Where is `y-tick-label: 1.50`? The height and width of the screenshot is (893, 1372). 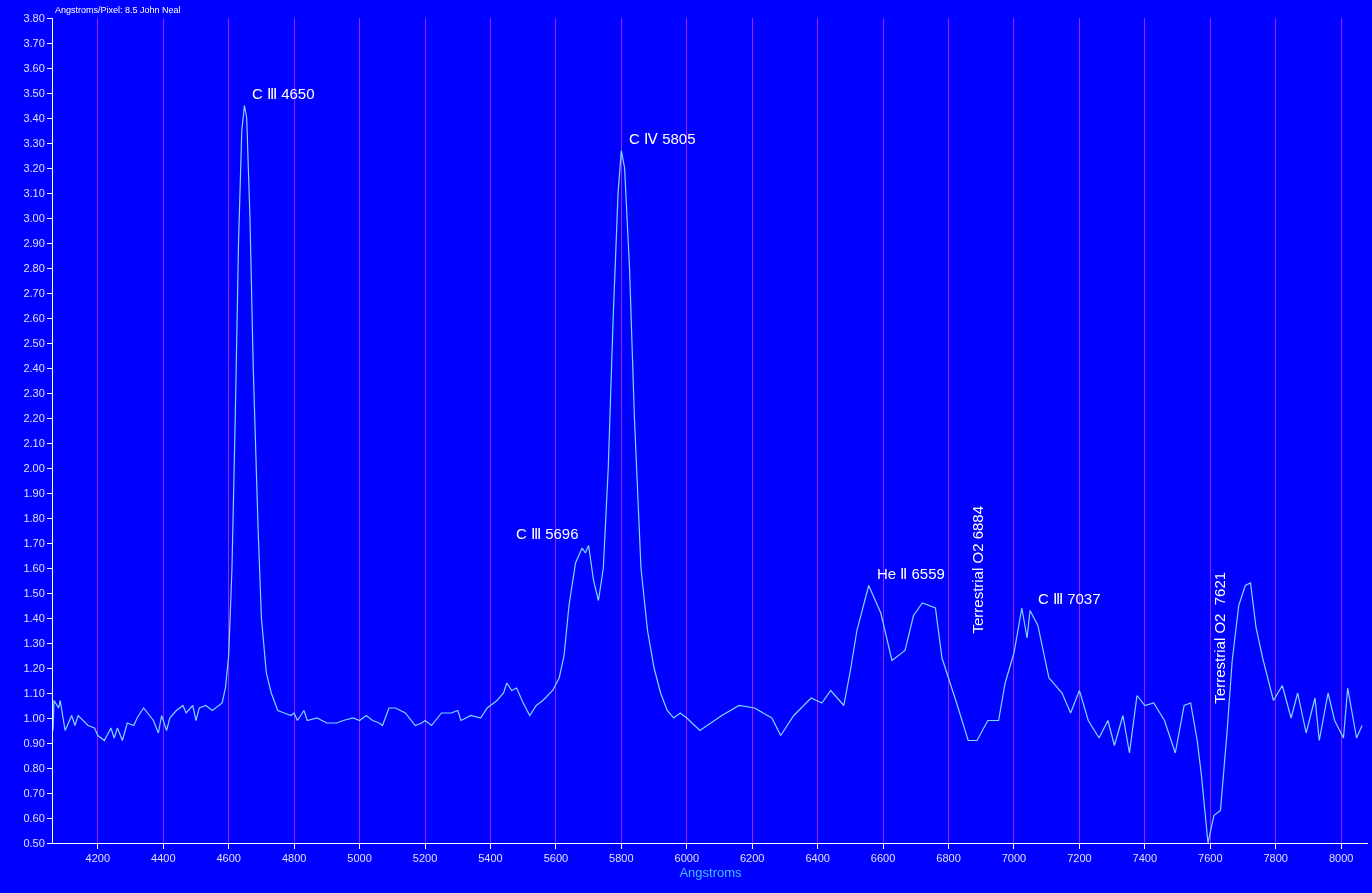 y-tick-label: 1.50 is located at coordinates (34, 592).